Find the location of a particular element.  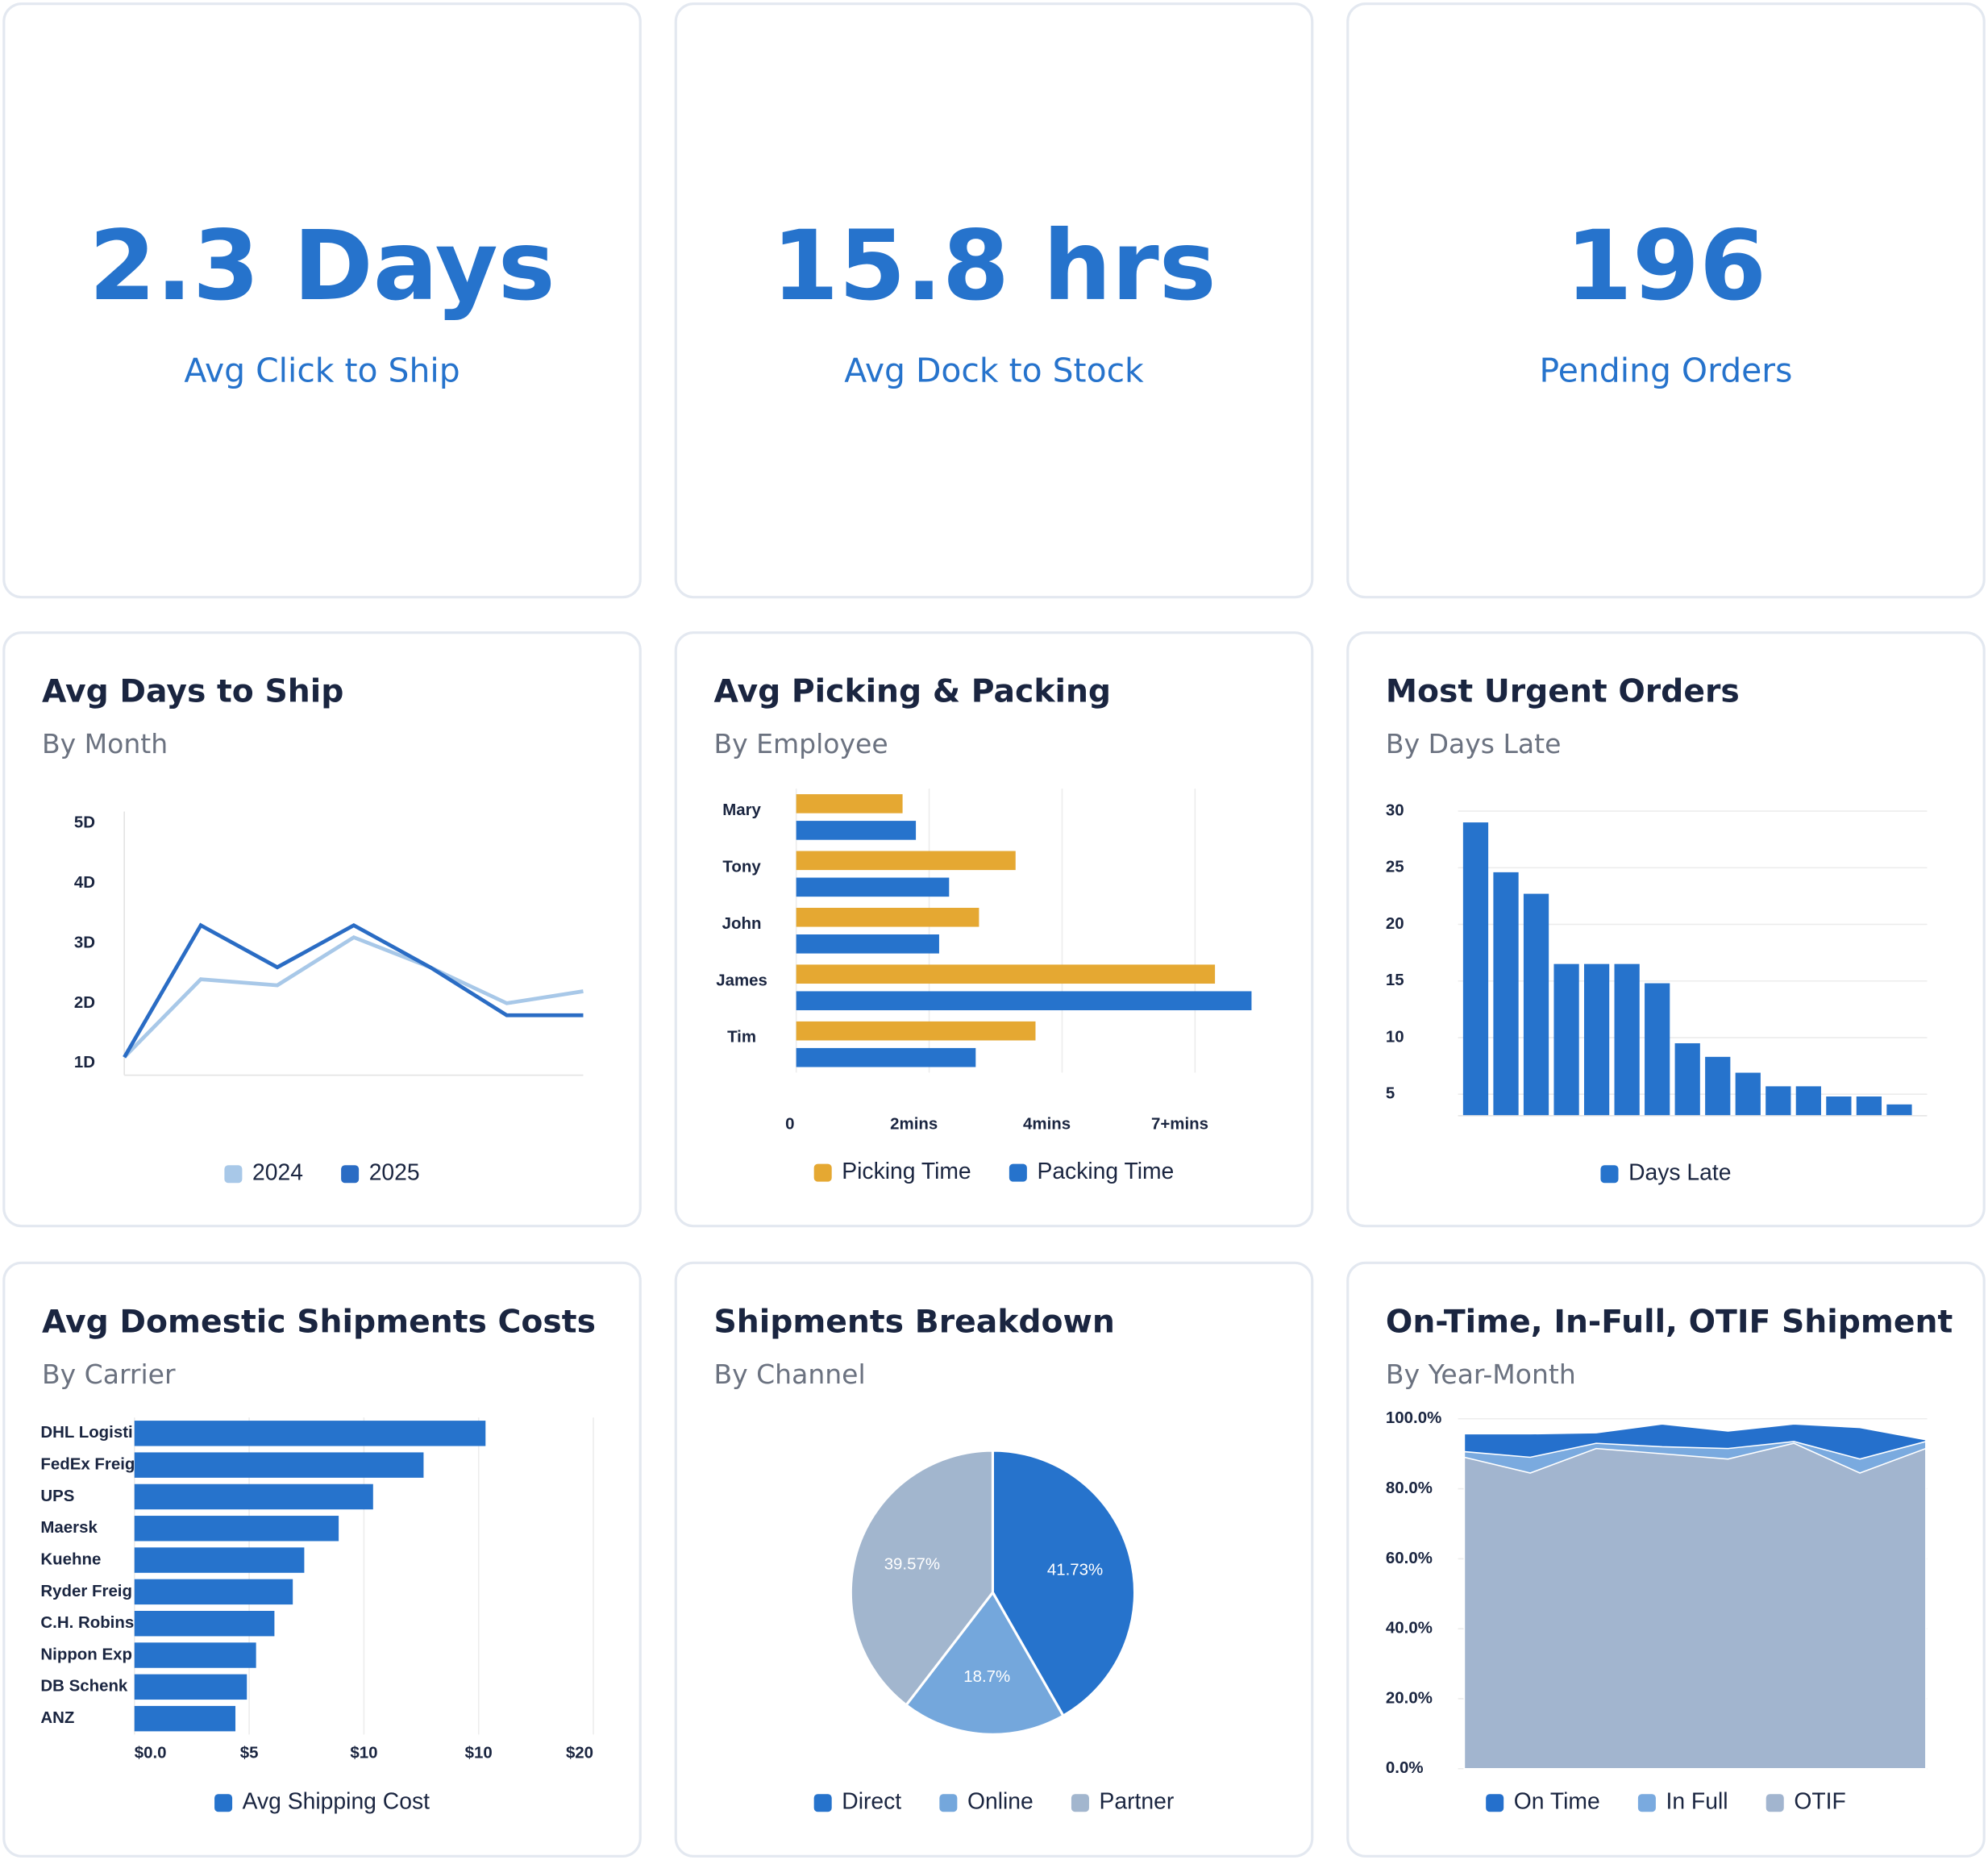

y-tick-label: John is located at coordinates (742, 923).